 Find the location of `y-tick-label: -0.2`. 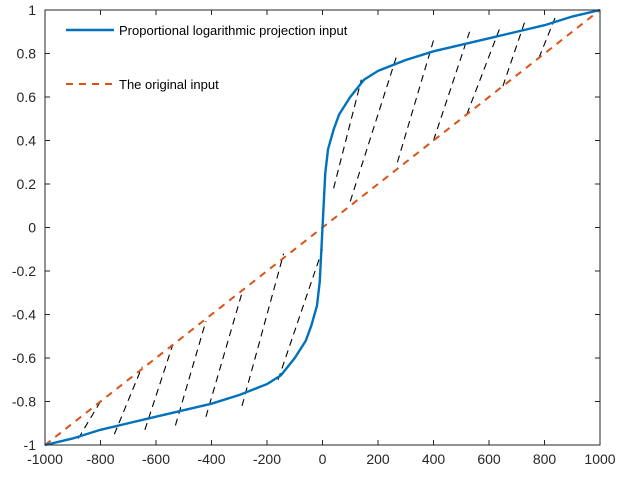

y-tick-label: -0.2 is located at coordinates (24, 271).